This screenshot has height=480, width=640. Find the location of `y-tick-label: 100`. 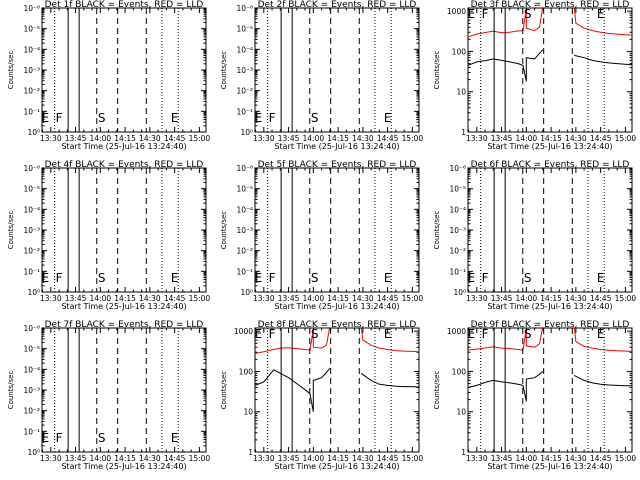

y-tick-label: 100 is located at coordinates (459, 51).